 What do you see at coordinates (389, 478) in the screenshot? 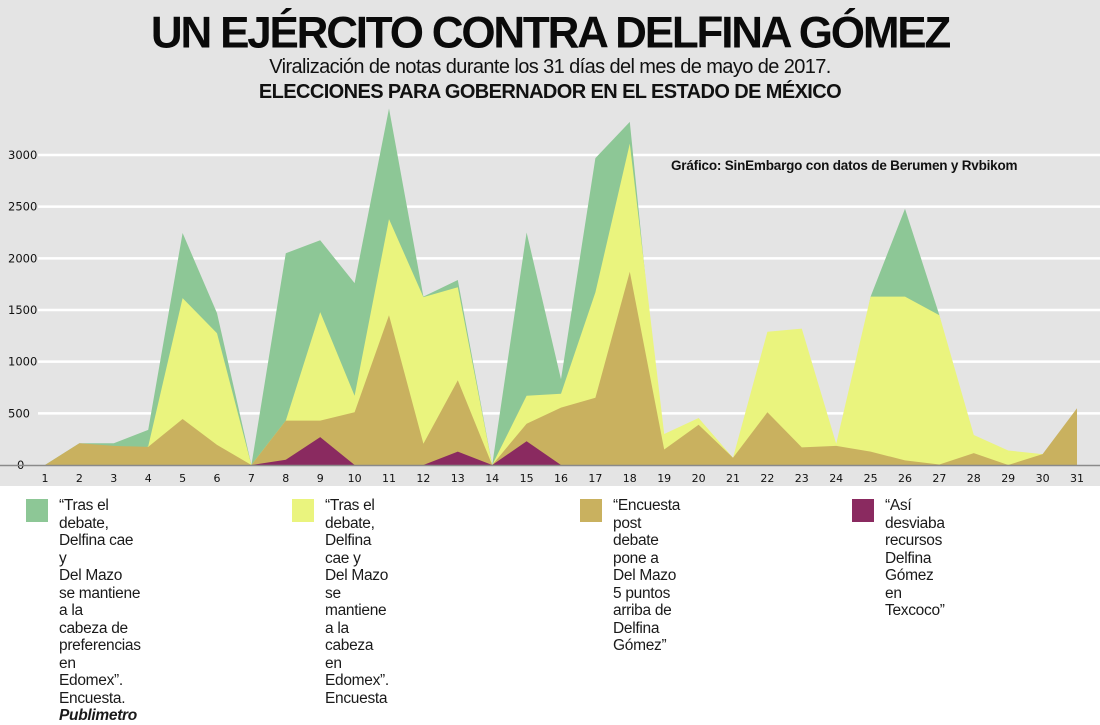
I see `x-tick-label: 11` at bounding box center [389, 478].